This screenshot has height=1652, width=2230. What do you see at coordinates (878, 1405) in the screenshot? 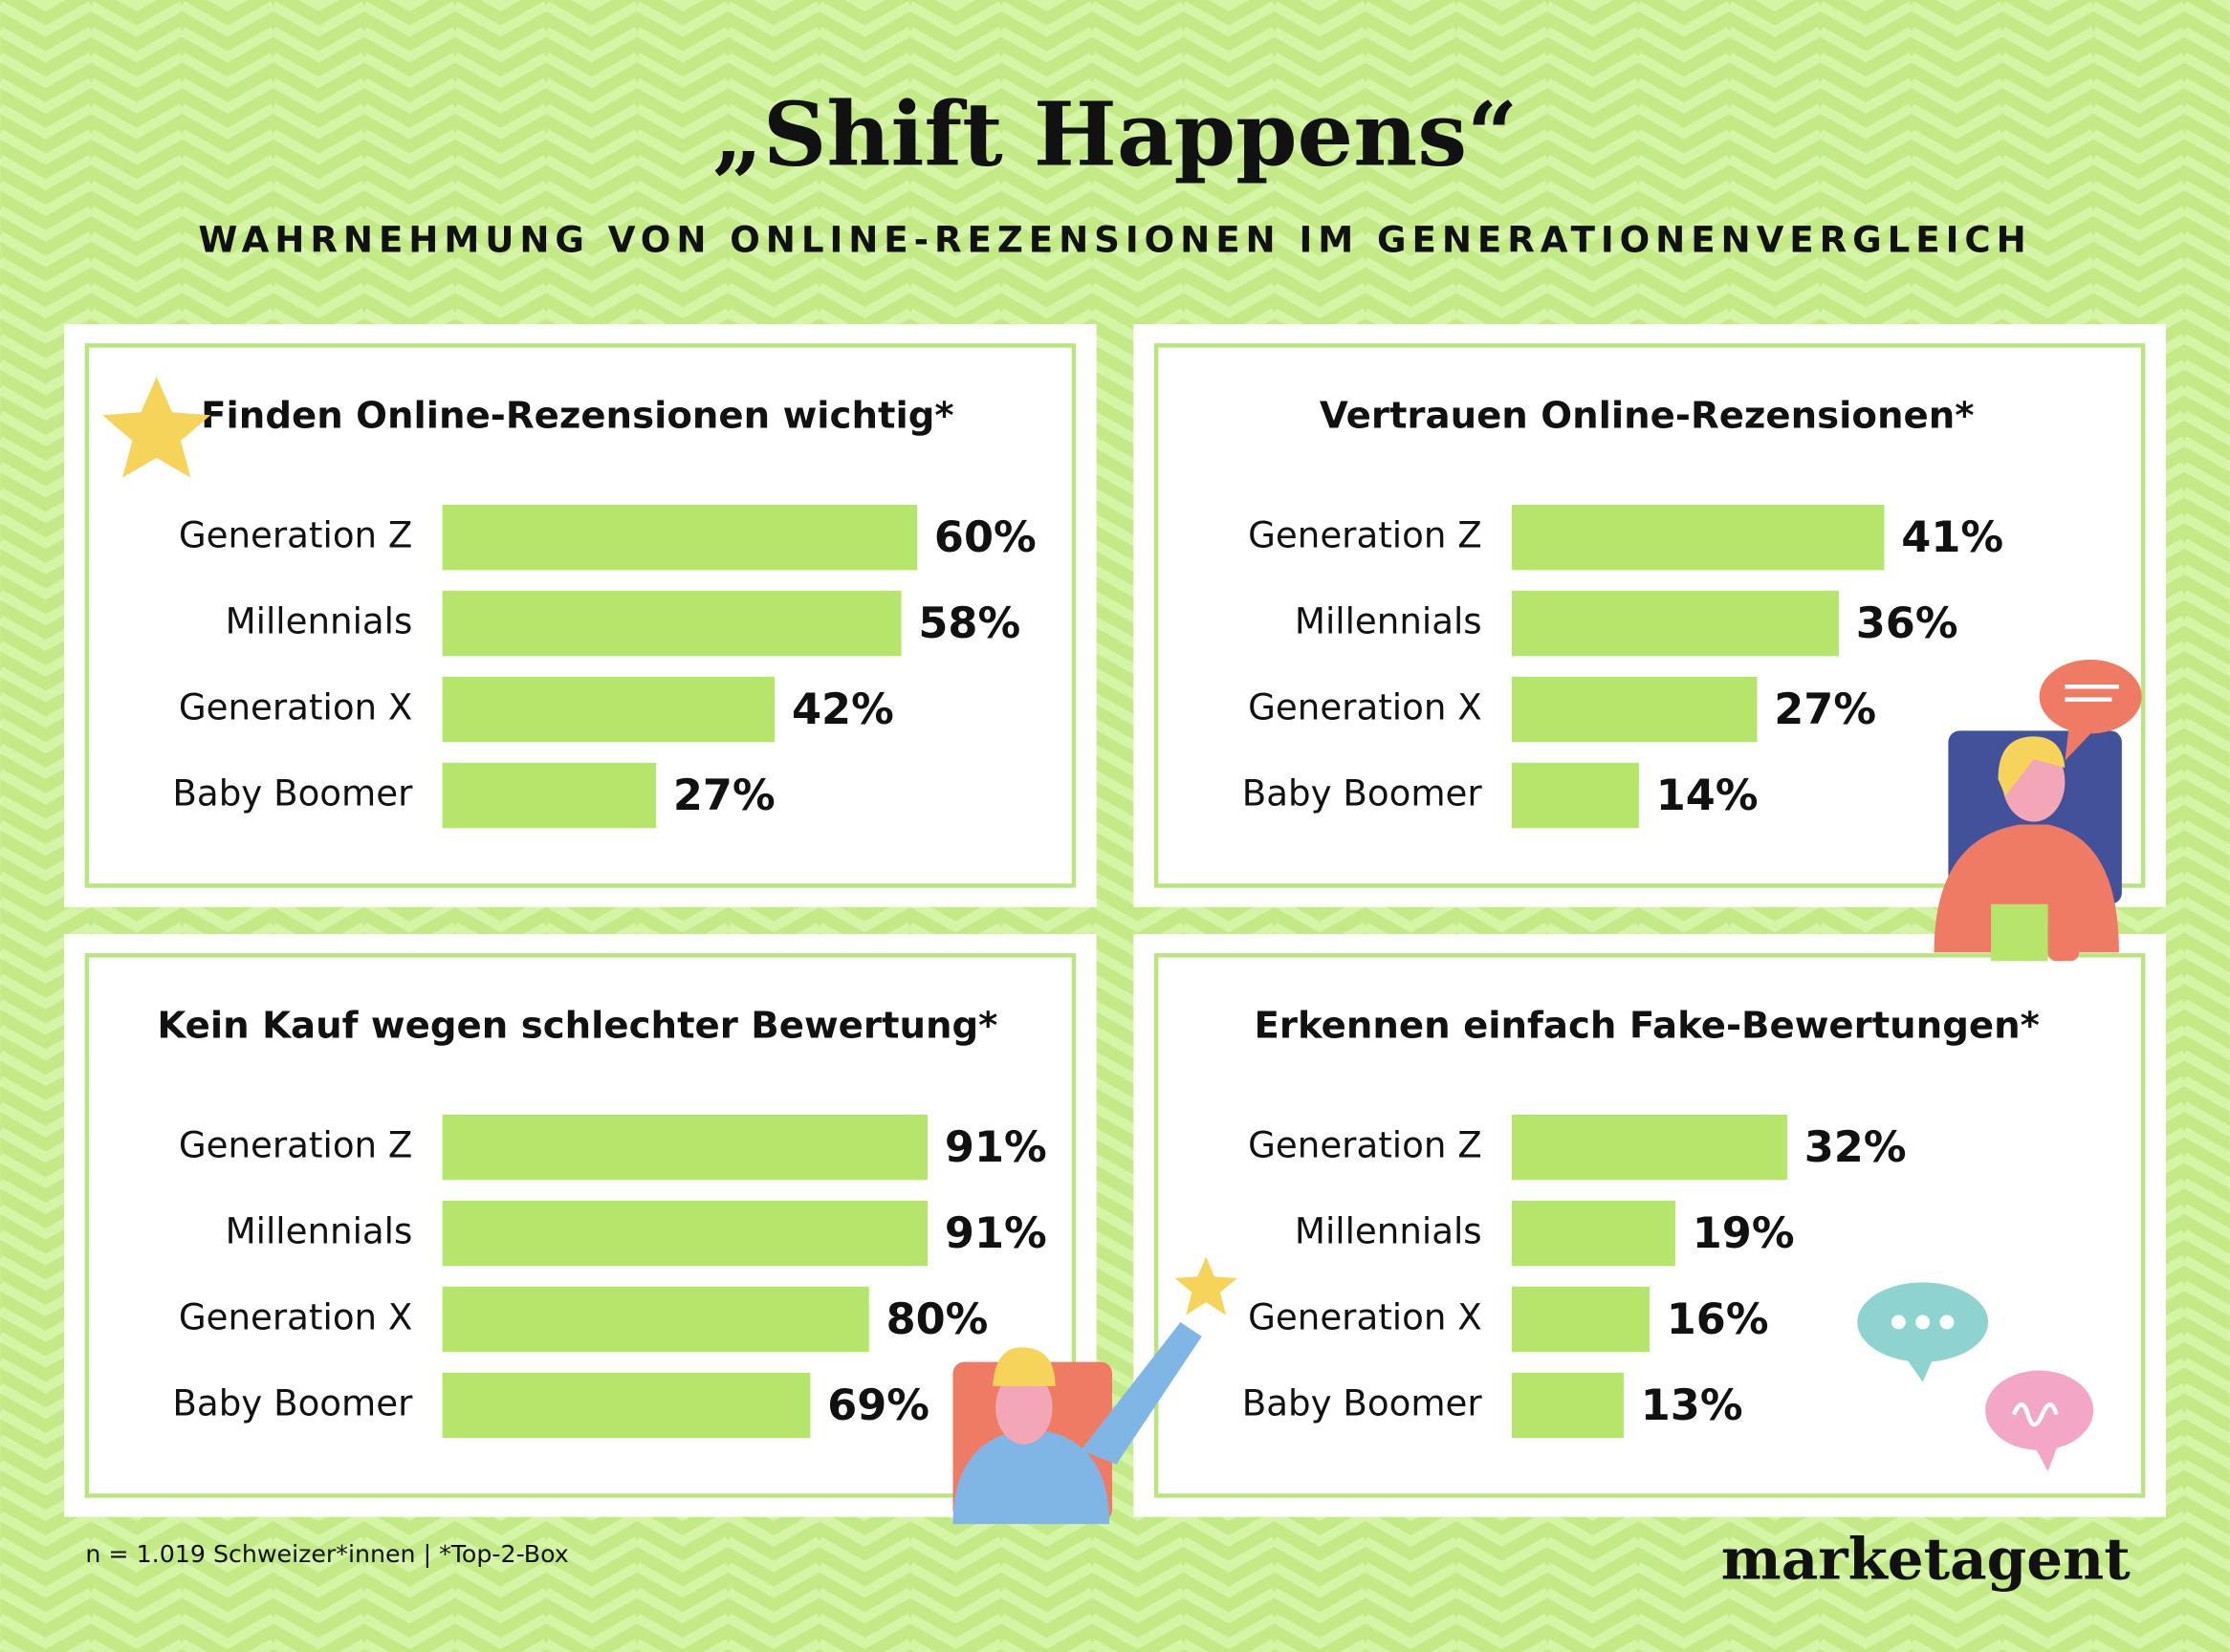
I see `value-label: 69%` at bounding box center [878, 1405].